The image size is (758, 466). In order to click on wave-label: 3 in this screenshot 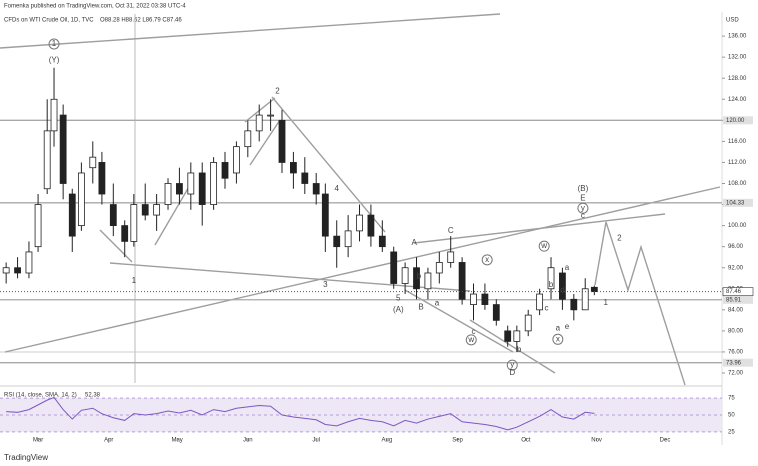, I will do `click(325, 284)`.